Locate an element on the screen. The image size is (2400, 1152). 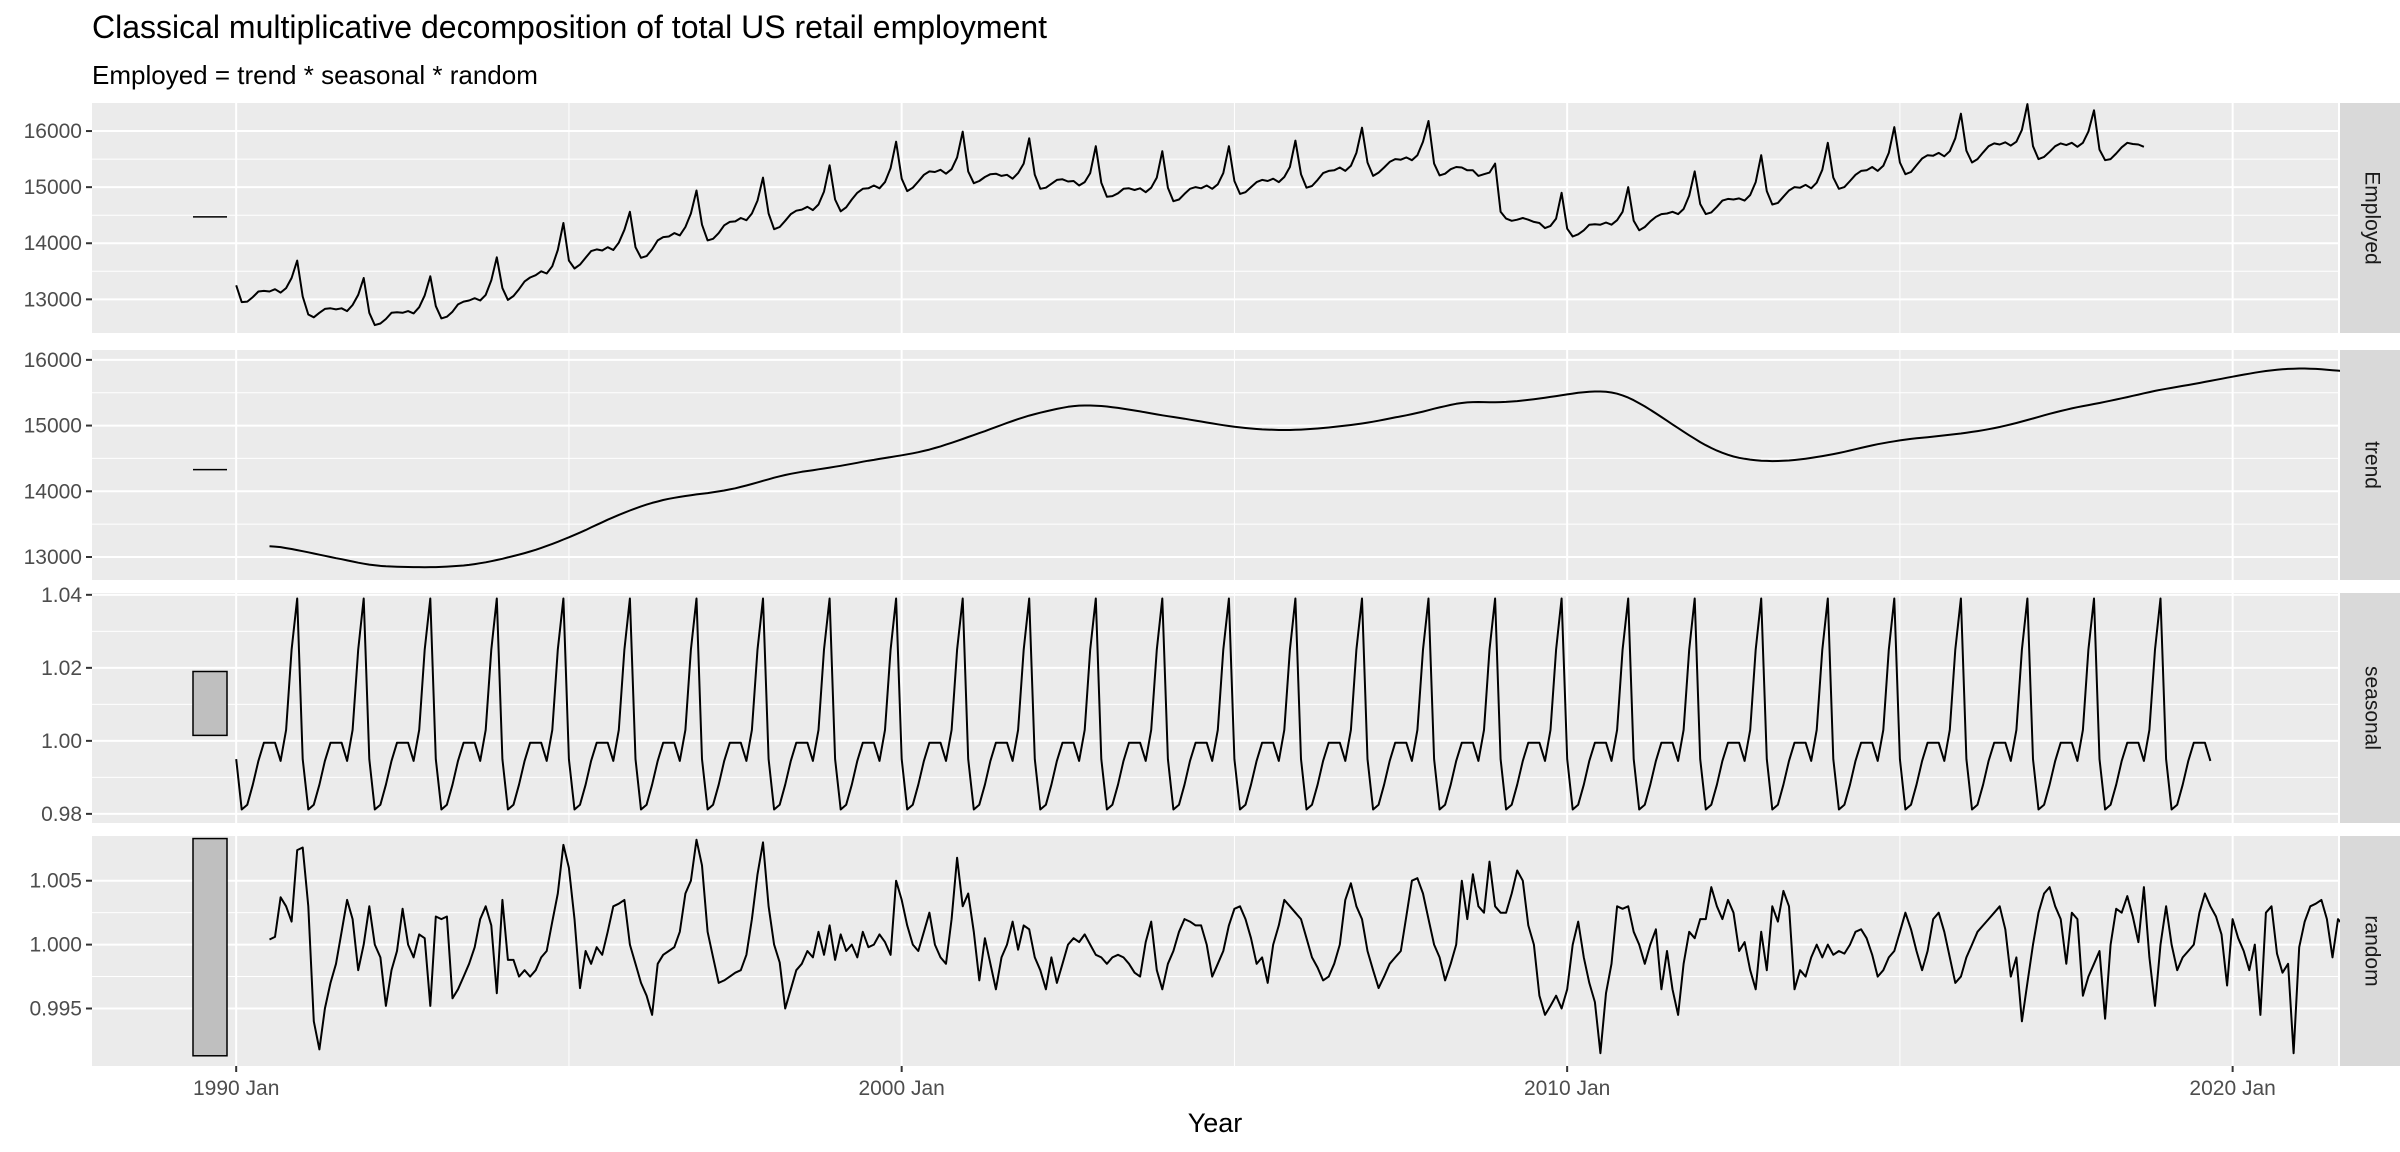
facet-strip-trend is located at coordinates (2370, 465).